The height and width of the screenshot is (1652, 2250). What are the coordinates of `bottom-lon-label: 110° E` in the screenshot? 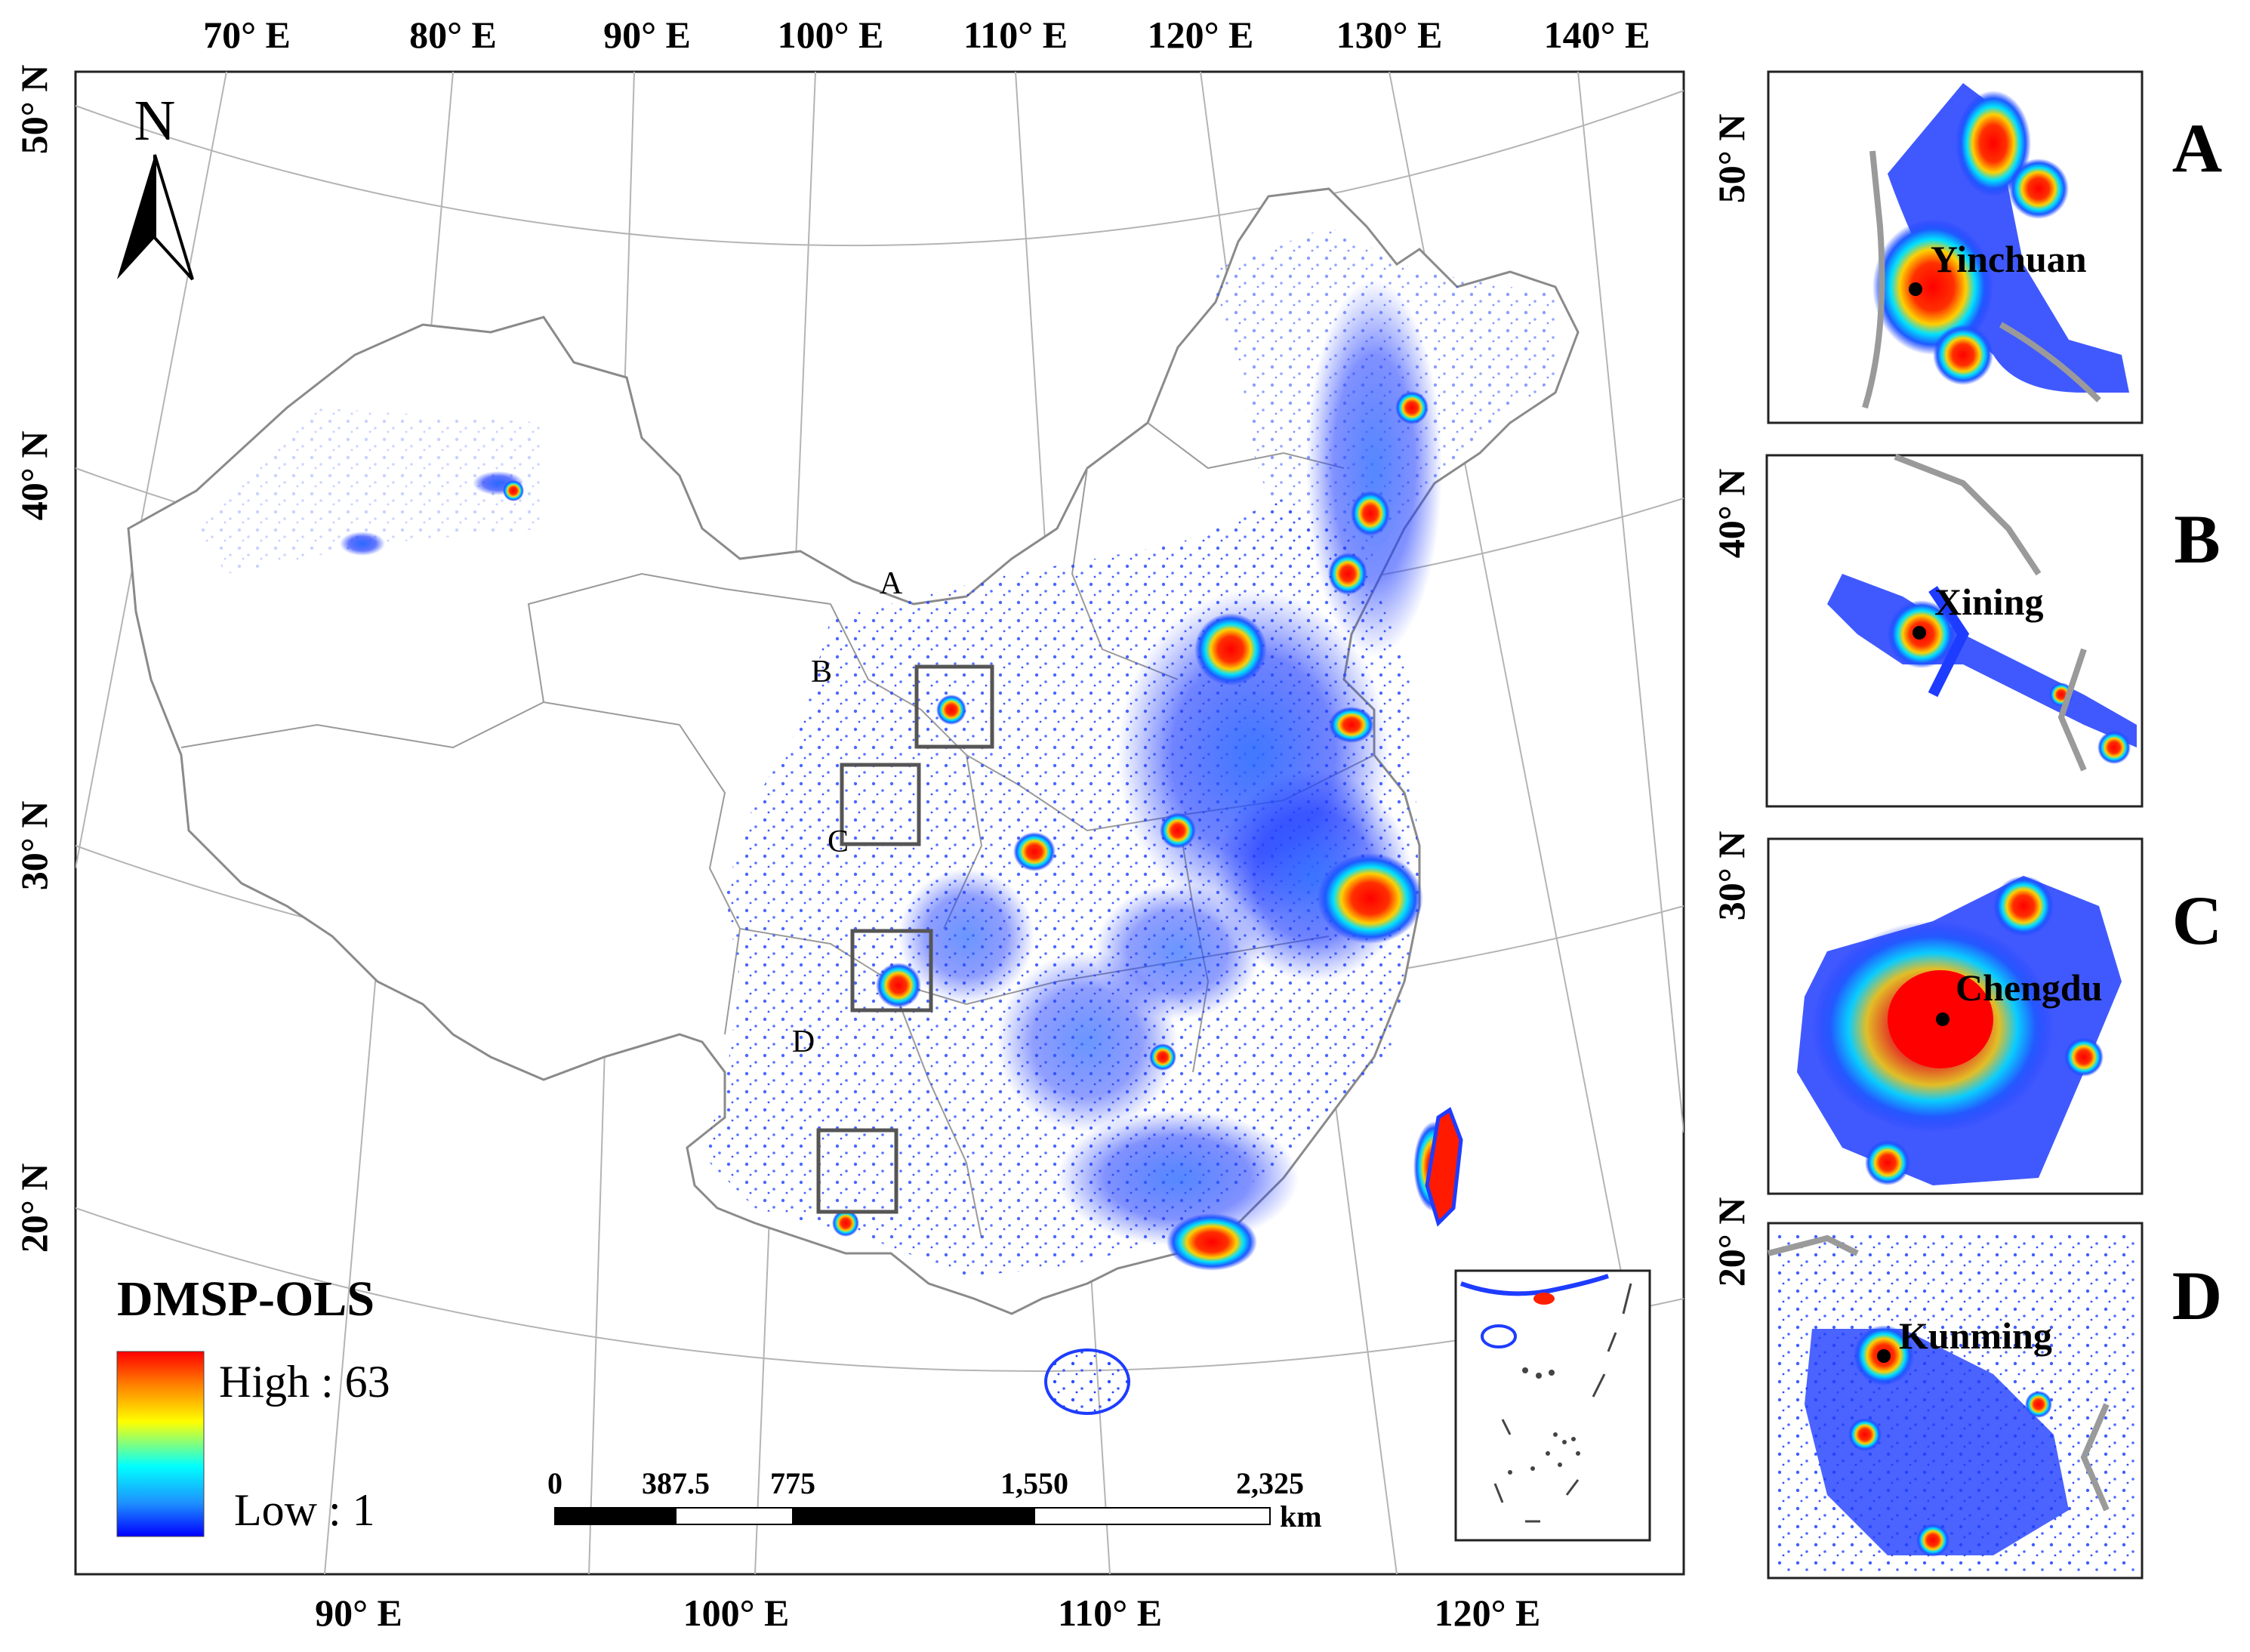 It's located at (1110, 1613).